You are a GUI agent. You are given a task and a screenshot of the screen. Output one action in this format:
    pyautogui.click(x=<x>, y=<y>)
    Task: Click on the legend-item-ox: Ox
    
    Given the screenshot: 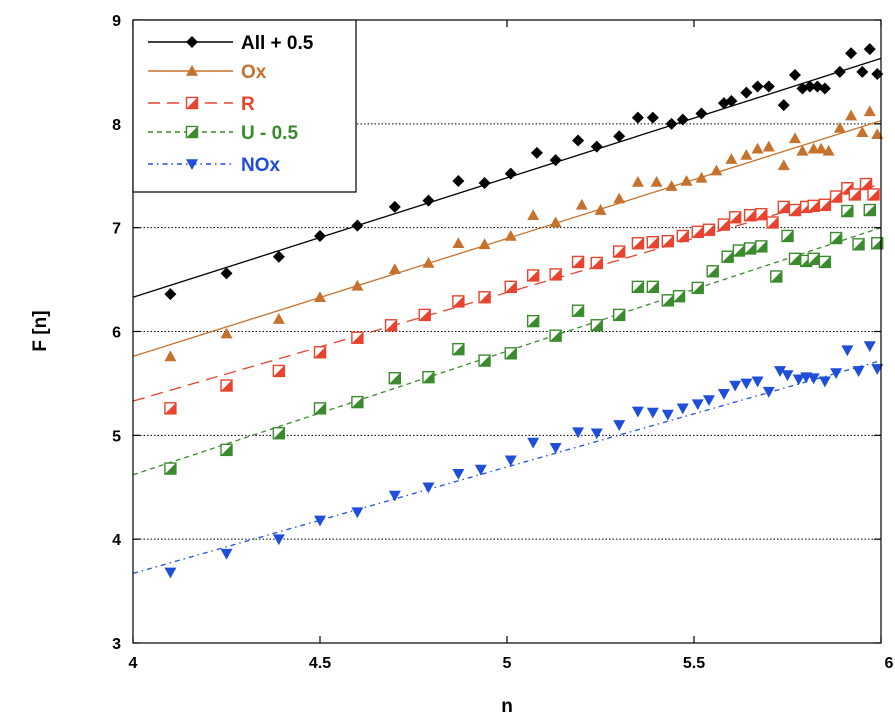 What is the action you would take?
    pyautogui.click(x=207, y=72)
    